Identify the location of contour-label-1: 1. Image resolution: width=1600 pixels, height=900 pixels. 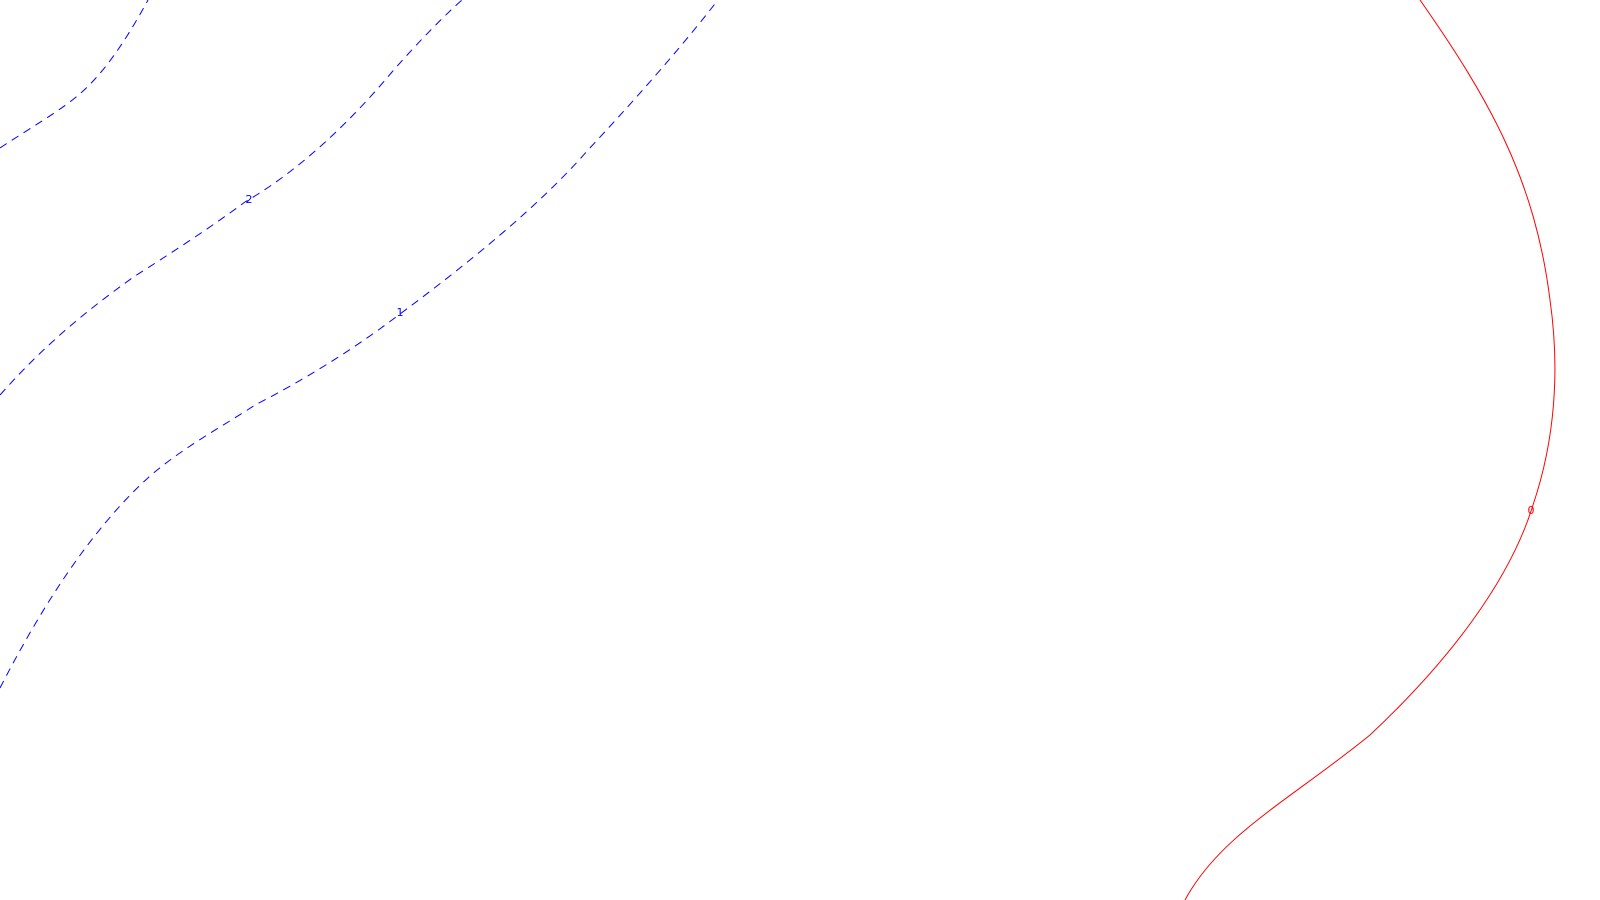
(400, 312).